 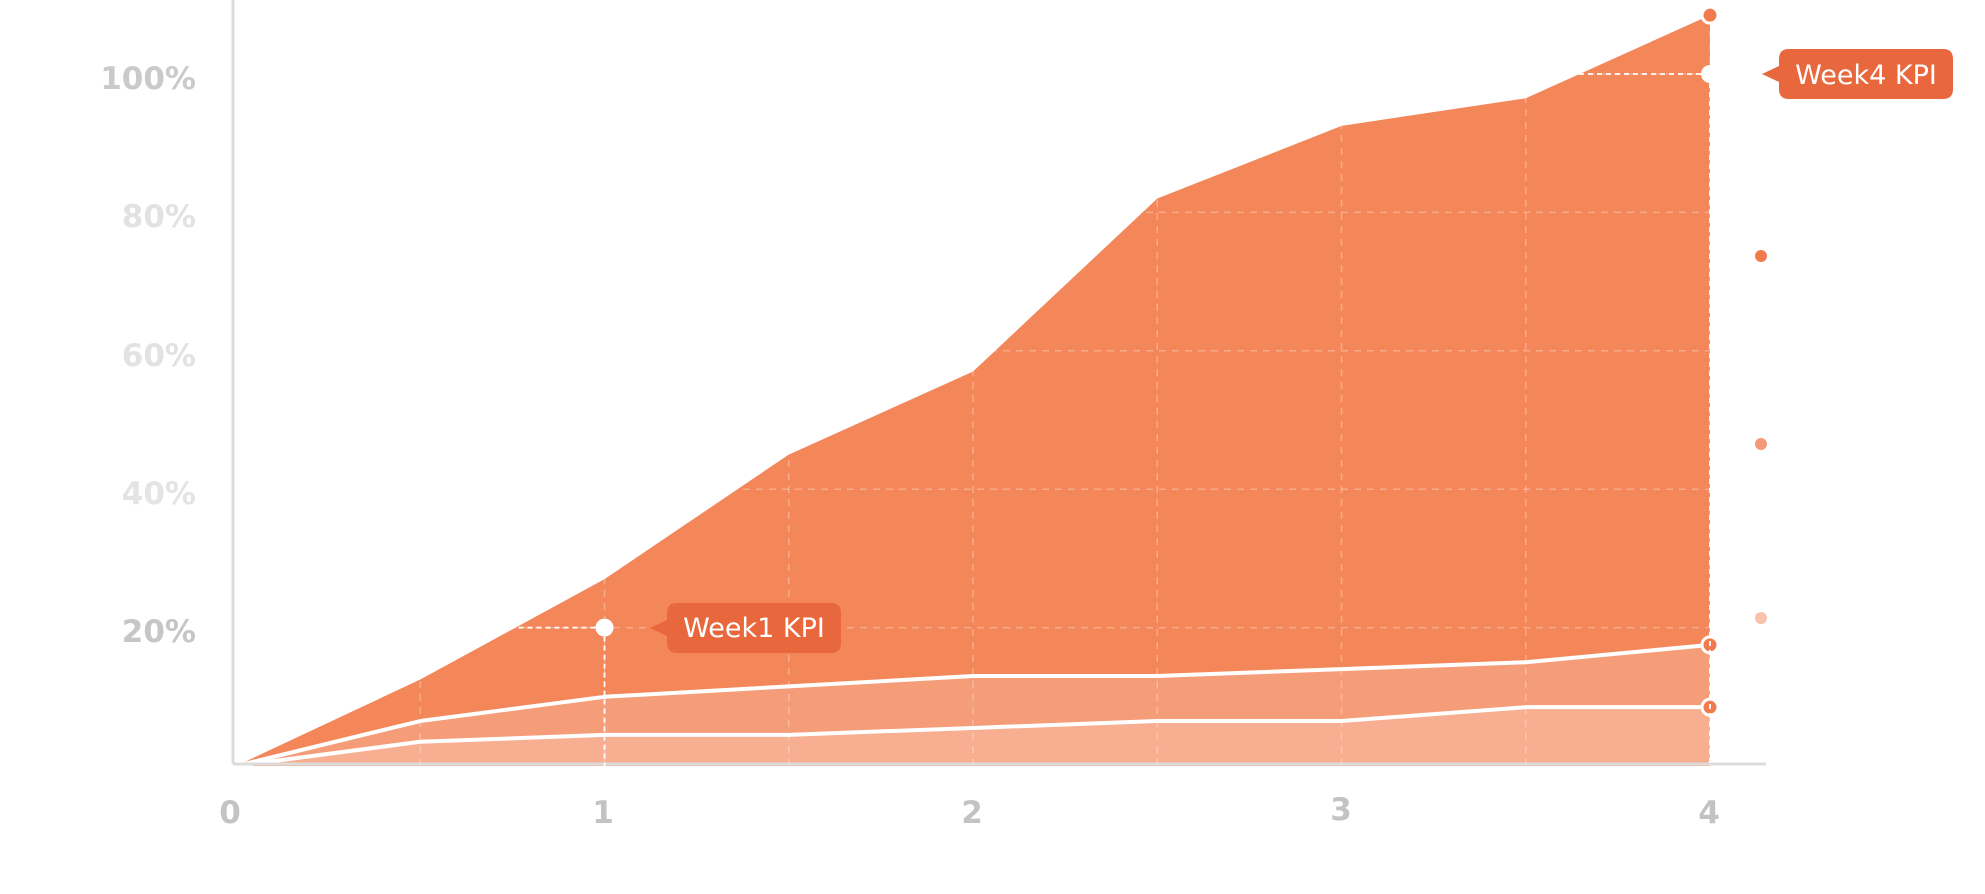 I want to click on y-tick-label: 60%, so click(x=159, y=356).